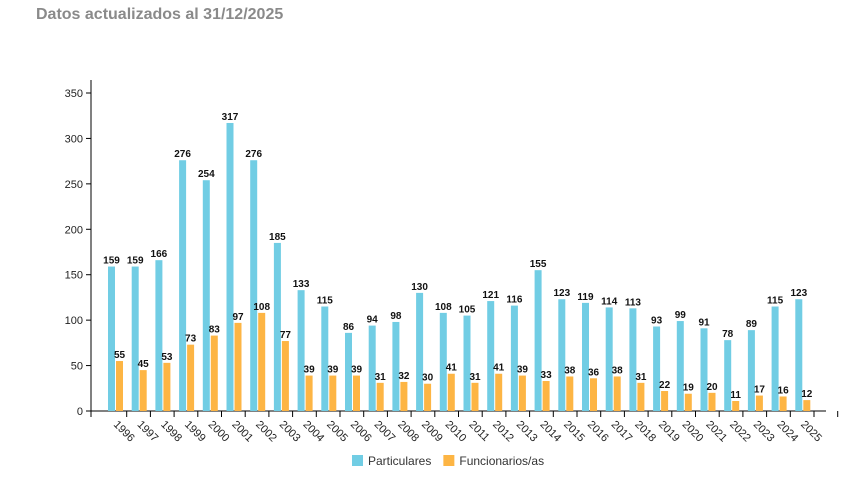  Describe the element at coordinates (195, 432) in the screenshot. I see `x-tick-label: 1999` at that location.